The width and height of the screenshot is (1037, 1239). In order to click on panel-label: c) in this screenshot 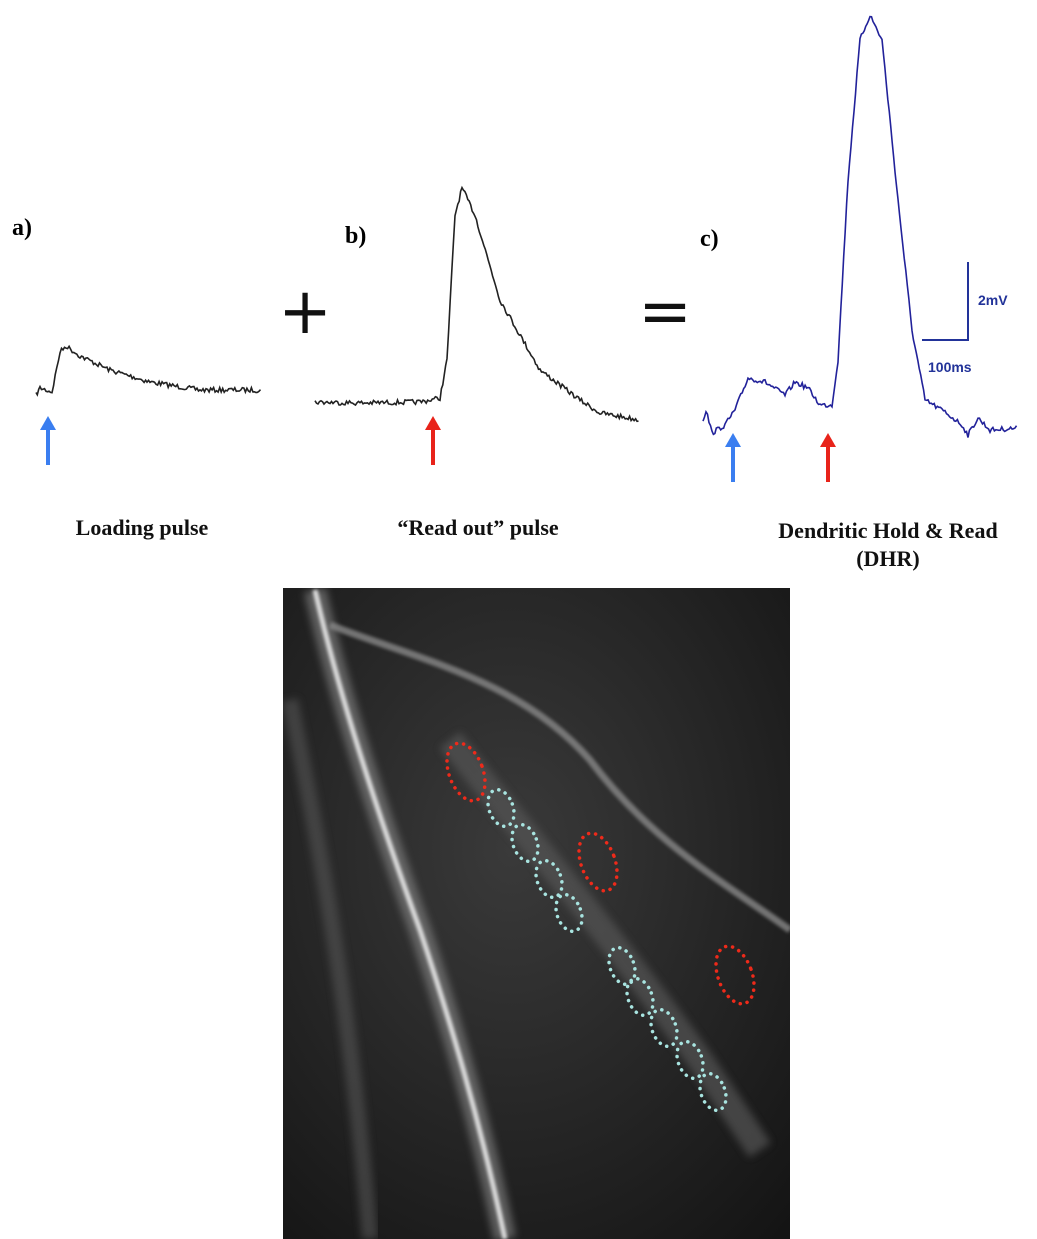, I will do `click(709, 239)`.